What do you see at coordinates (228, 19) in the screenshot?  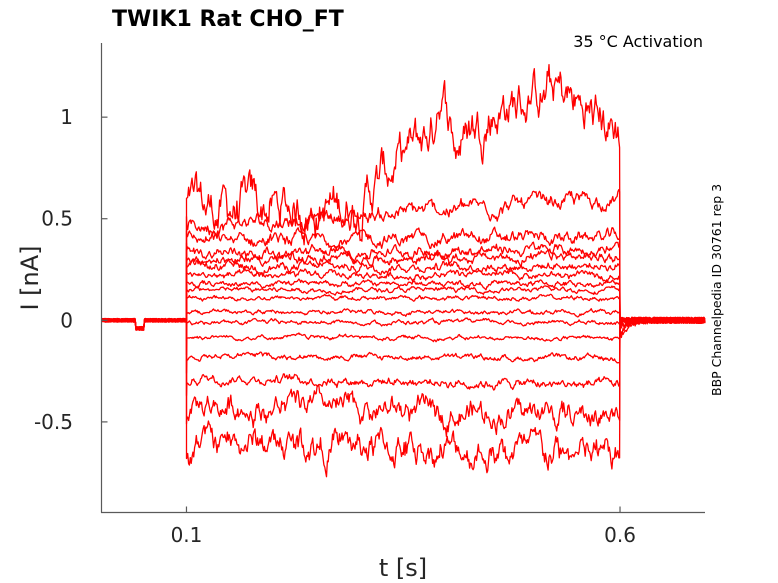 I see `chart-title: TWIK1 Rat CHO_FT` at bounding box center [228, 19].